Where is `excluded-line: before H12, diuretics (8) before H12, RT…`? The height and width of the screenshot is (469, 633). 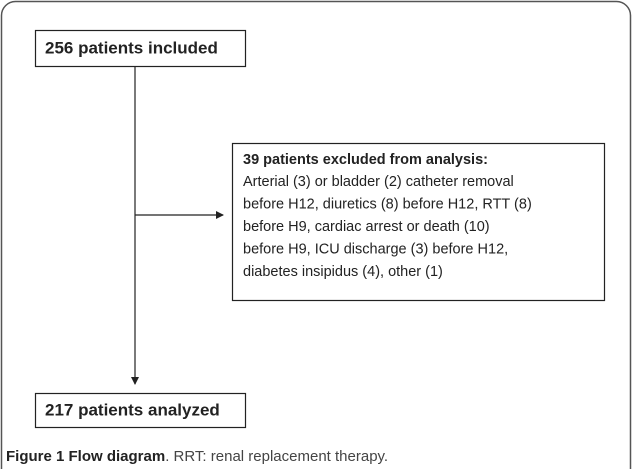
excluded-line: before H12, diuretics (8) before H12, RT… is located at coordinates (387, 204).